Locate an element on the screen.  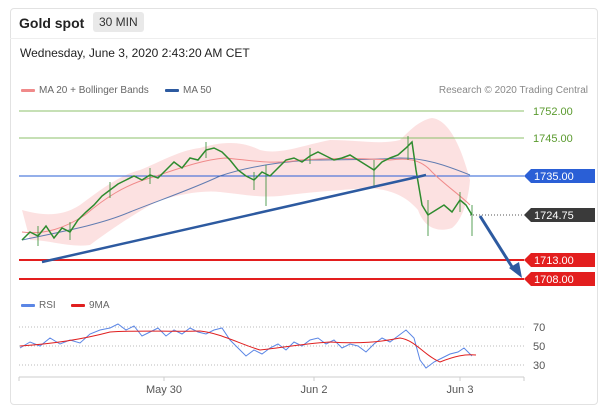
price-tag-1713: 1713.00 is located at coordinates (559, 260).